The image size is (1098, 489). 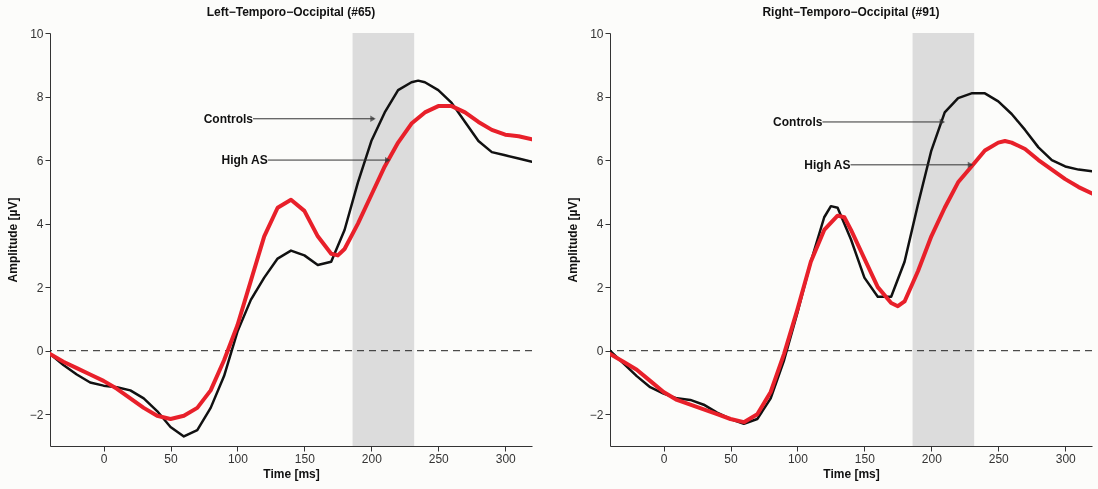 What do you see at coordinates (851, 12) in the screenshot?
I see `chart-title: Right−Temporo−Occipital (#91)` at bounding box center [851, 12].